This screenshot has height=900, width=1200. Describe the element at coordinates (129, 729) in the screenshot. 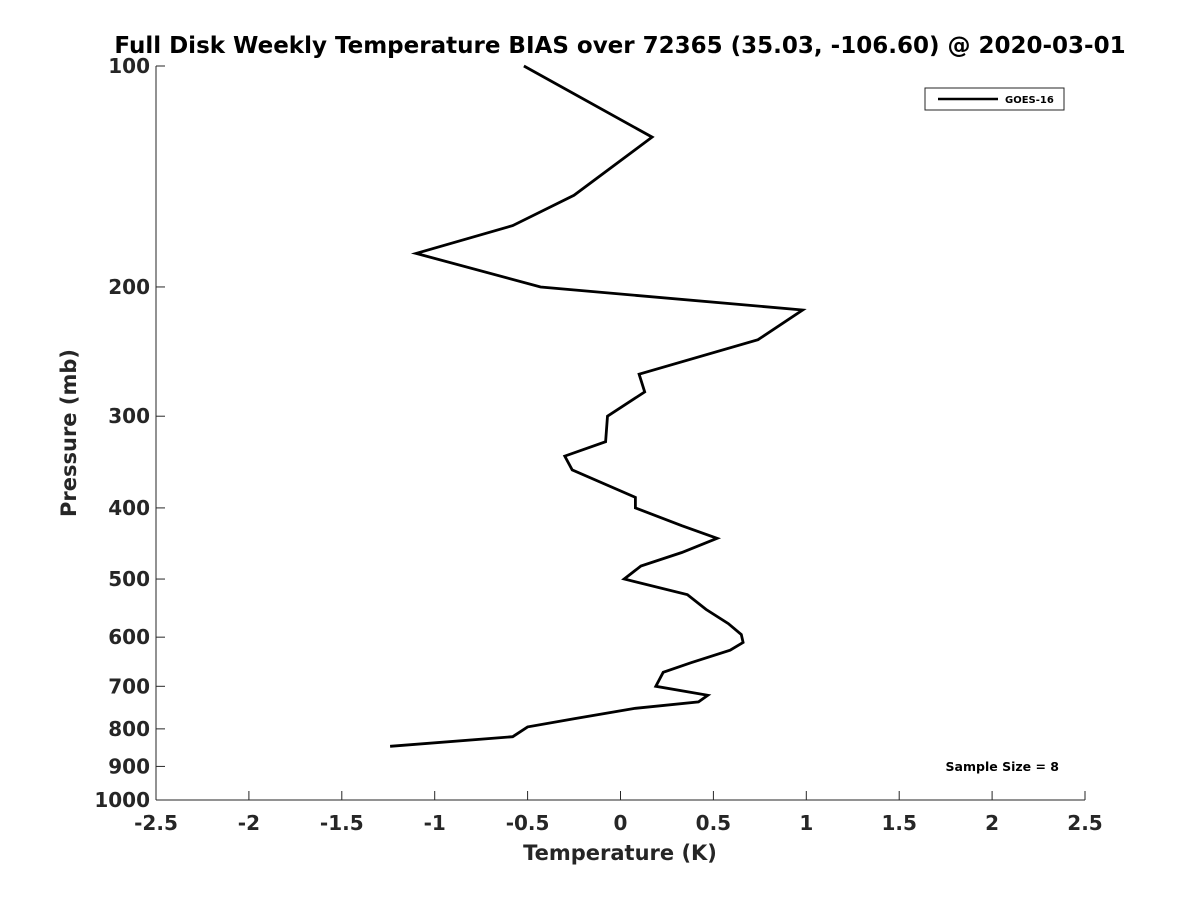

I see `y-tick-label: 800` at that location.